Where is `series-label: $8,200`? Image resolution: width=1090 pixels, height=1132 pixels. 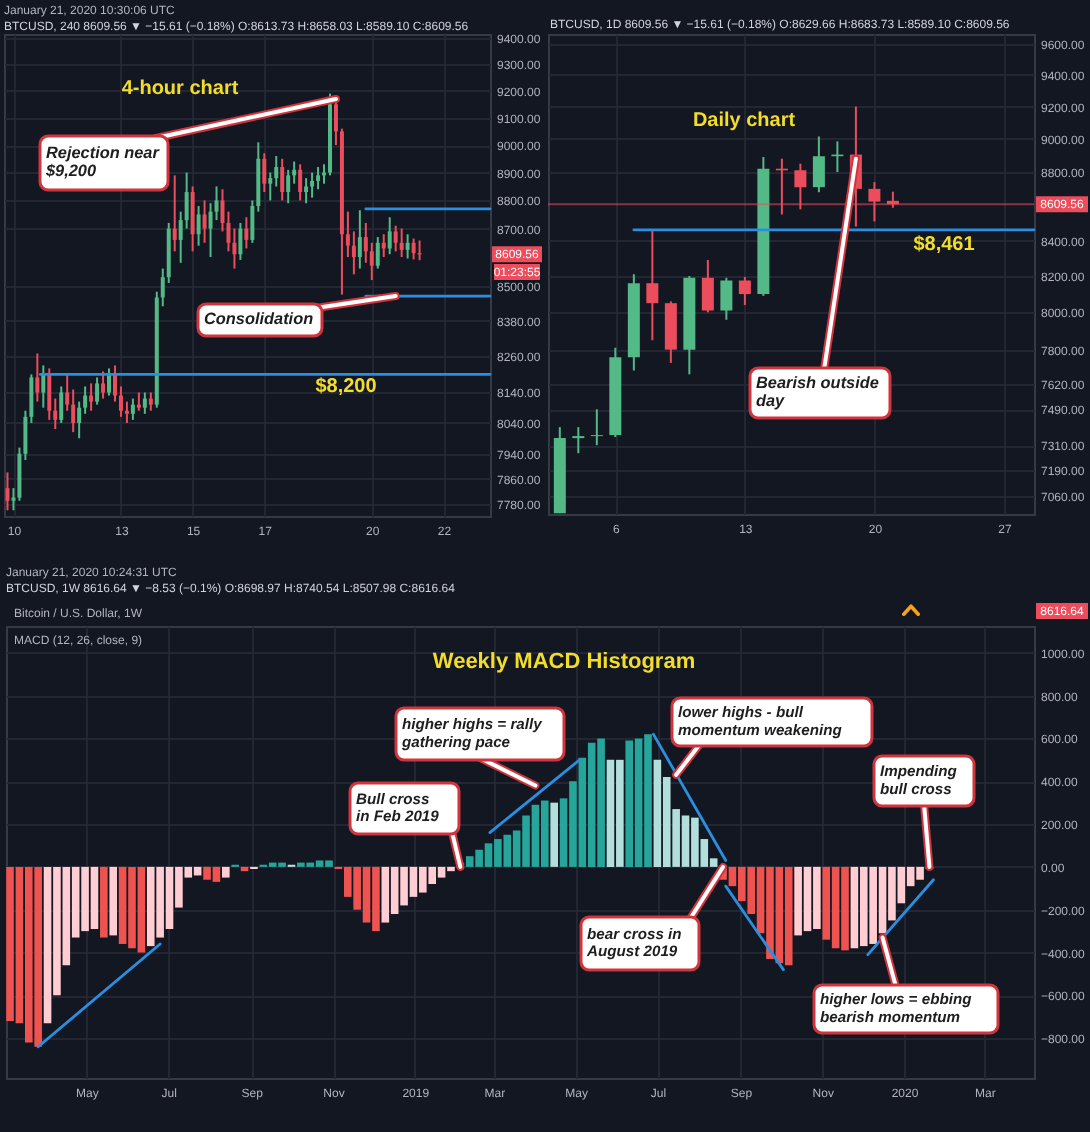 series-label: $8,200 is located at coordinates (346, 387).